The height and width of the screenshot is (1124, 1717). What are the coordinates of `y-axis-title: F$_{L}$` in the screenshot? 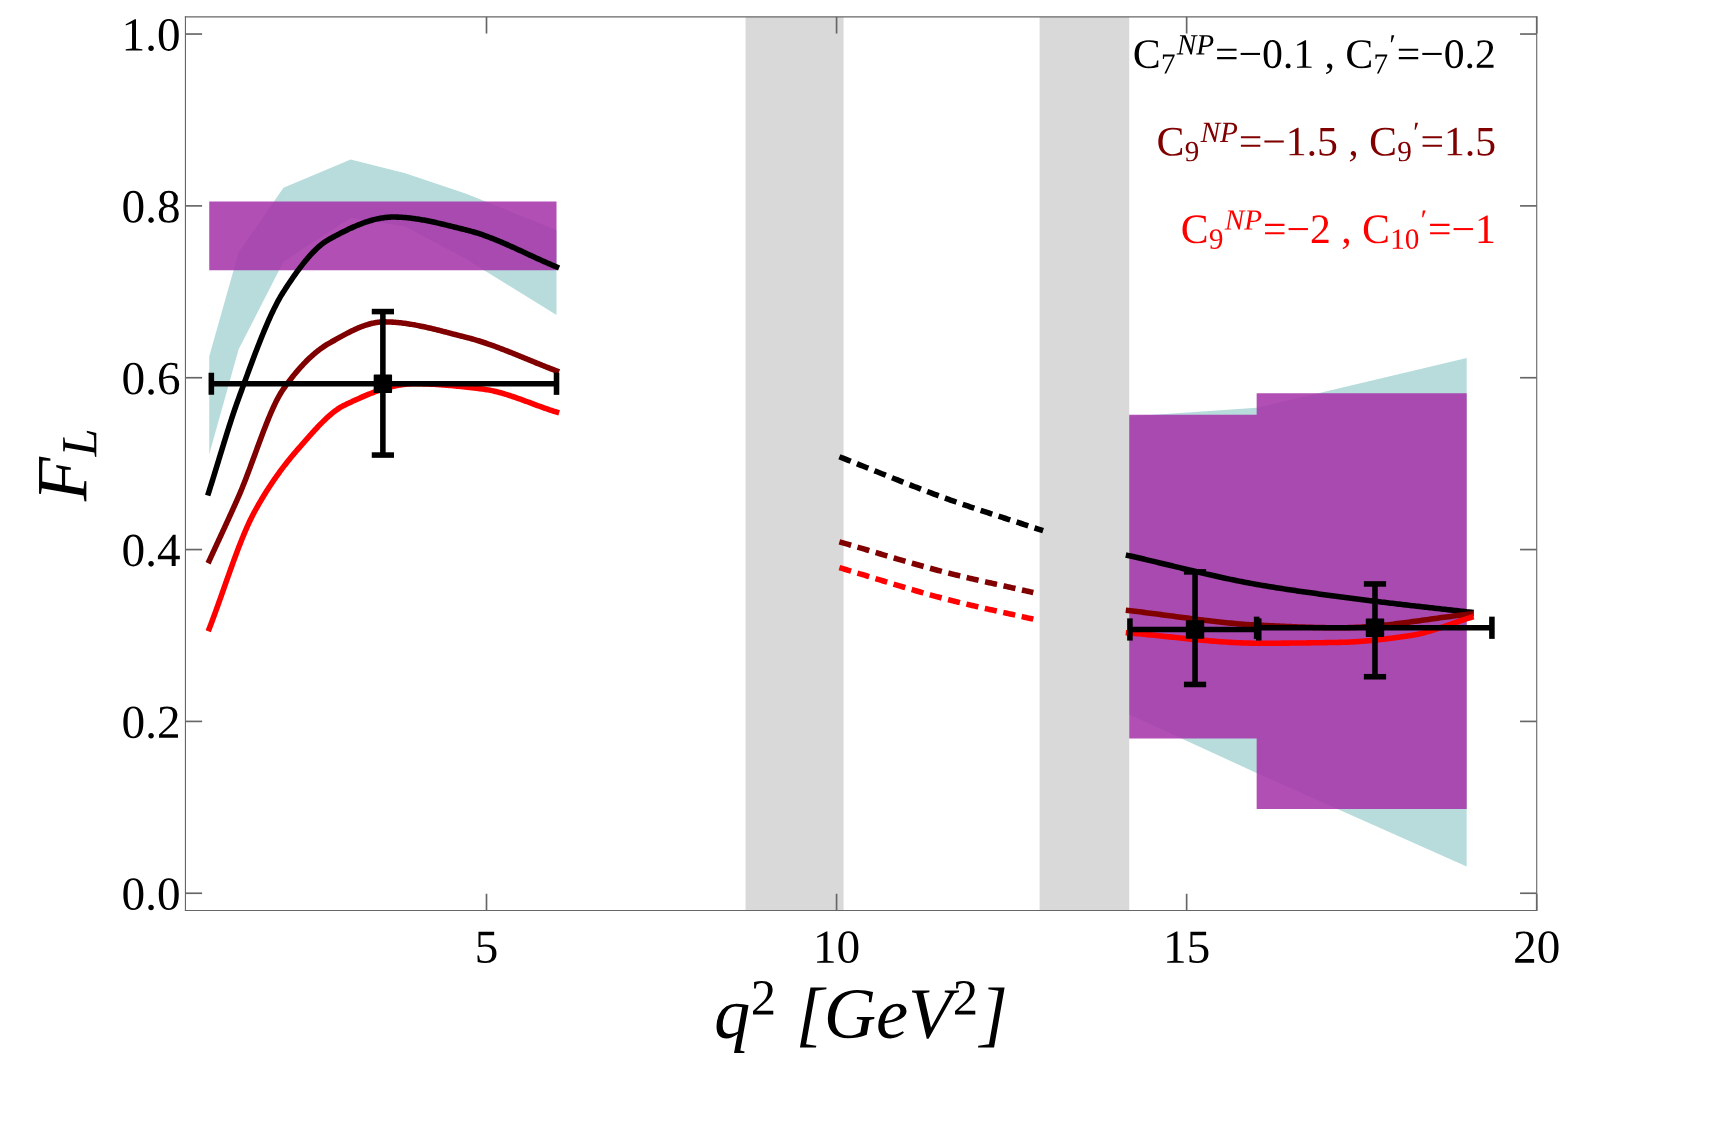 It's located at (68, 466).